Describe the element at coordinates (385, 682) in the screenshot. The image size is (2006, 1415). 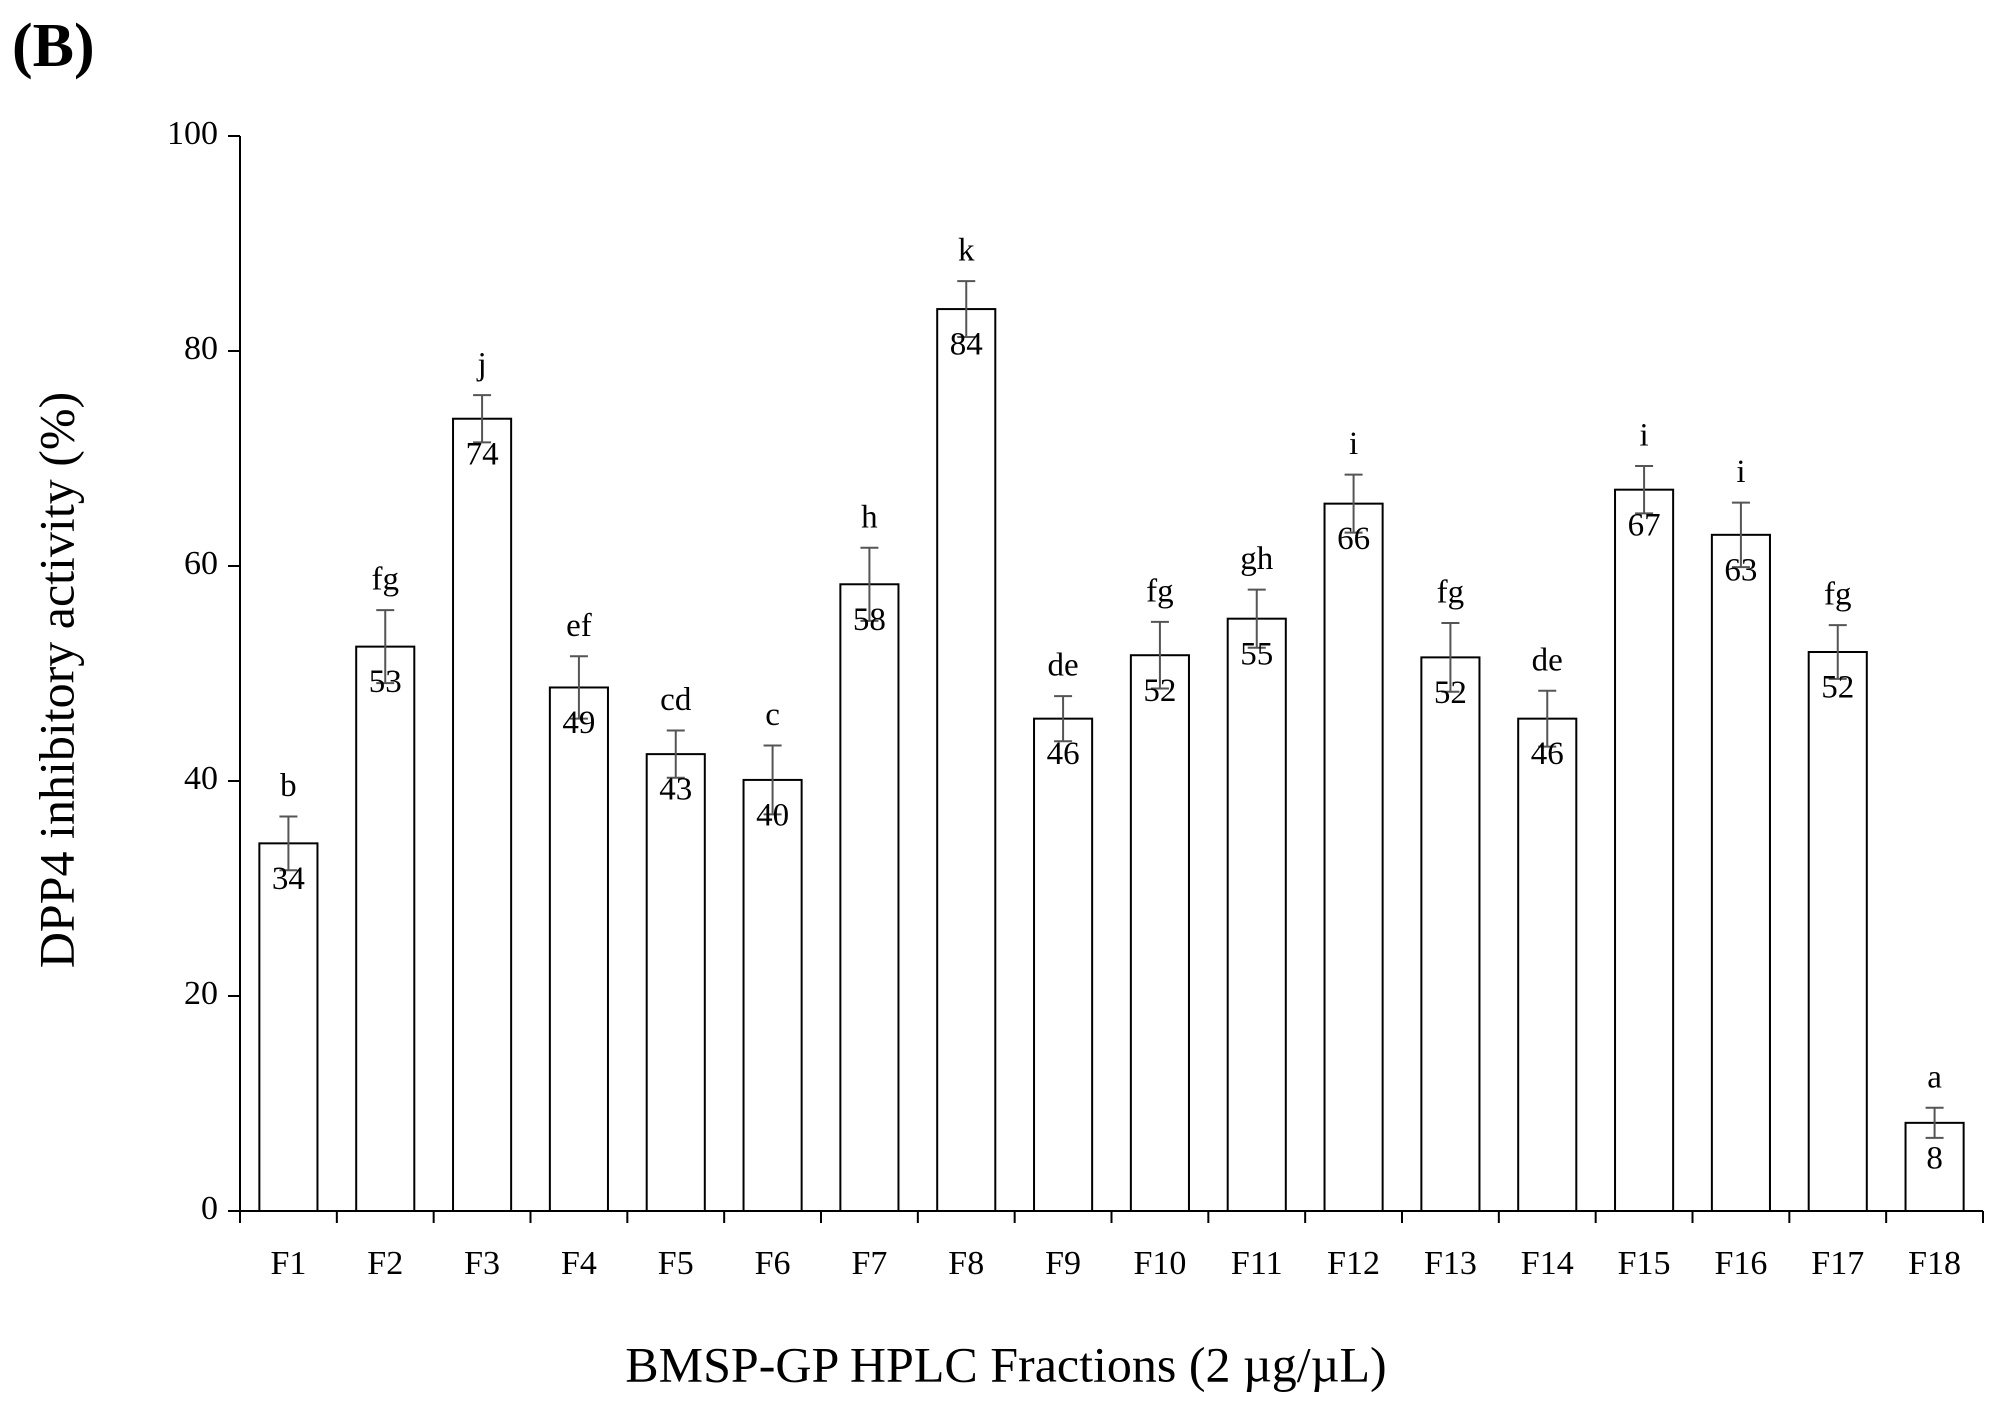
I see `value-label: 53` at that location.